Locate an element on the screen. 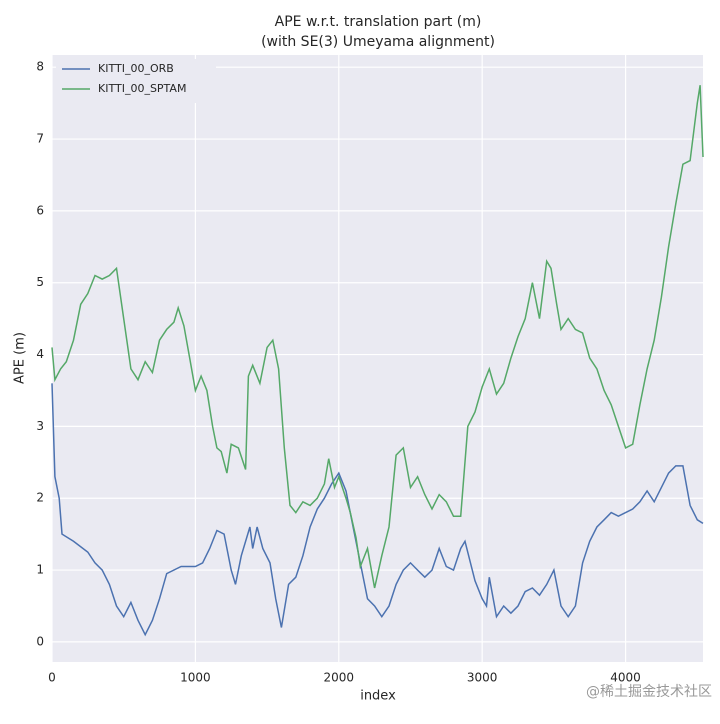  legend-box is located at coordinates (136, 81).